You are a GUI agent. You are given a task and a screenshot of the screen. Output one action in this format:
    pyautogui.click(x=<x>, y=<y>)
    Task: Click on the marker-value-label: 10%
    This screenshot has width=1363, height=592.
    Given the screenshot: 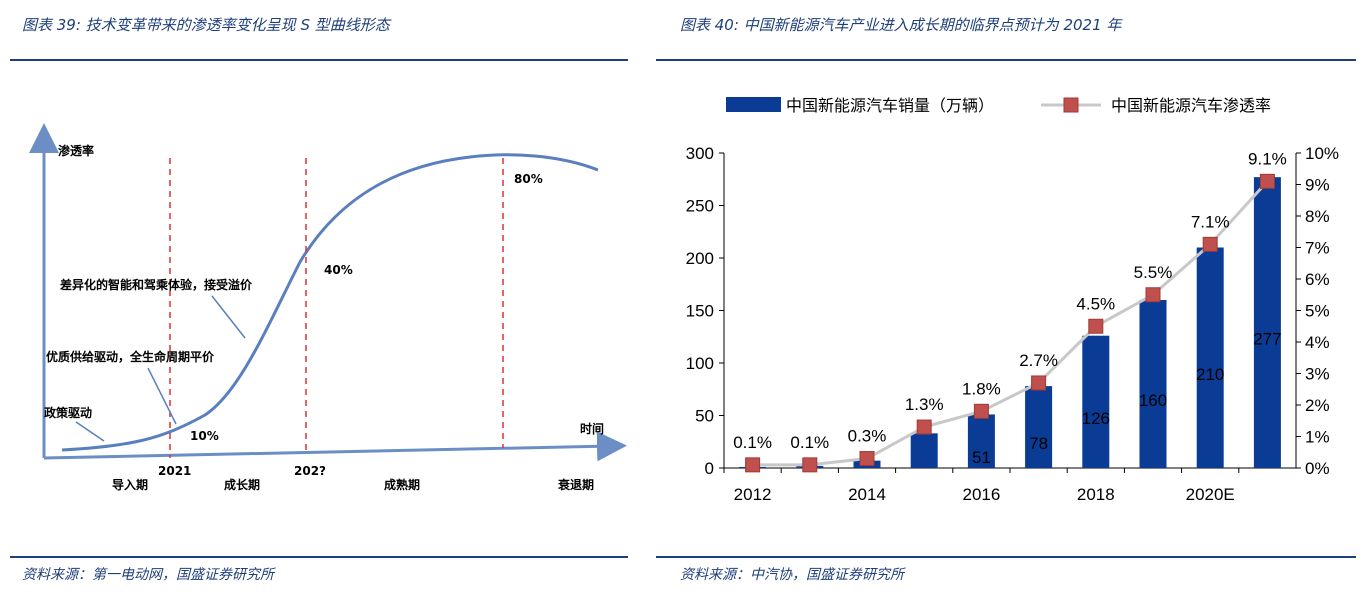 What is the action you would take?
    pyautogui.click(x=204, y=436)
    